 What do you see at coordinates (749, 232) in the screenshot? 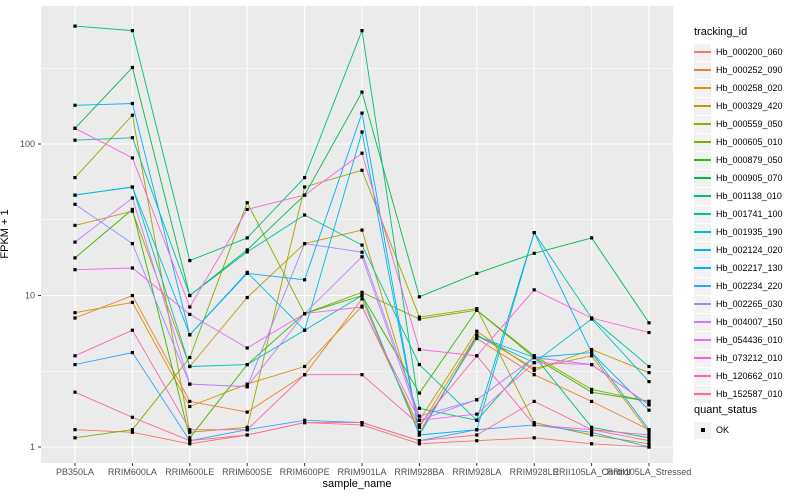
I see `legend-item-label: Hb_001935_190` at bounding box center [749, 232].